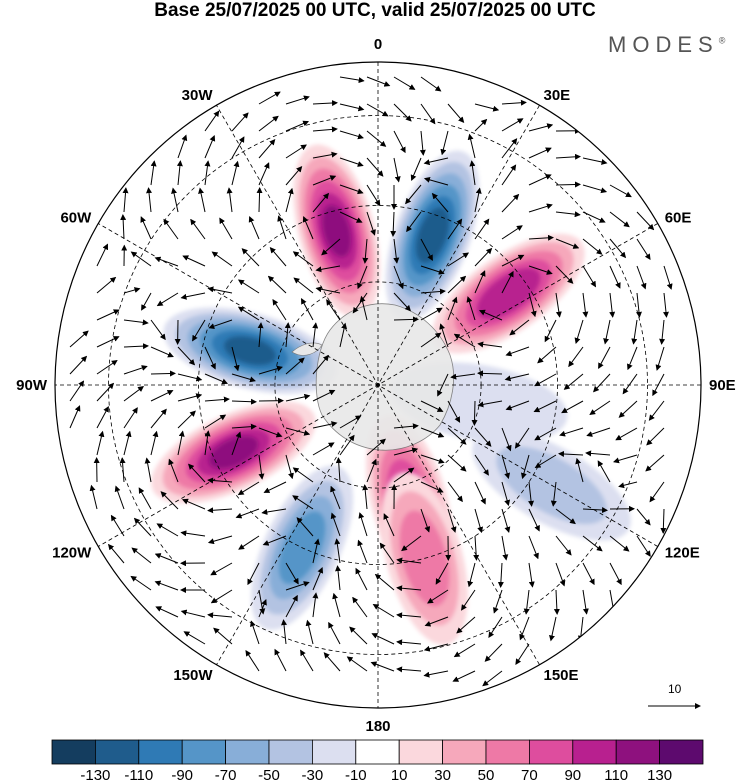 This screenshot has height=783, width=750. Describe the element at coordinates (675, 689) in the screenshot. I see `reference-vector-label: 10` at that location.